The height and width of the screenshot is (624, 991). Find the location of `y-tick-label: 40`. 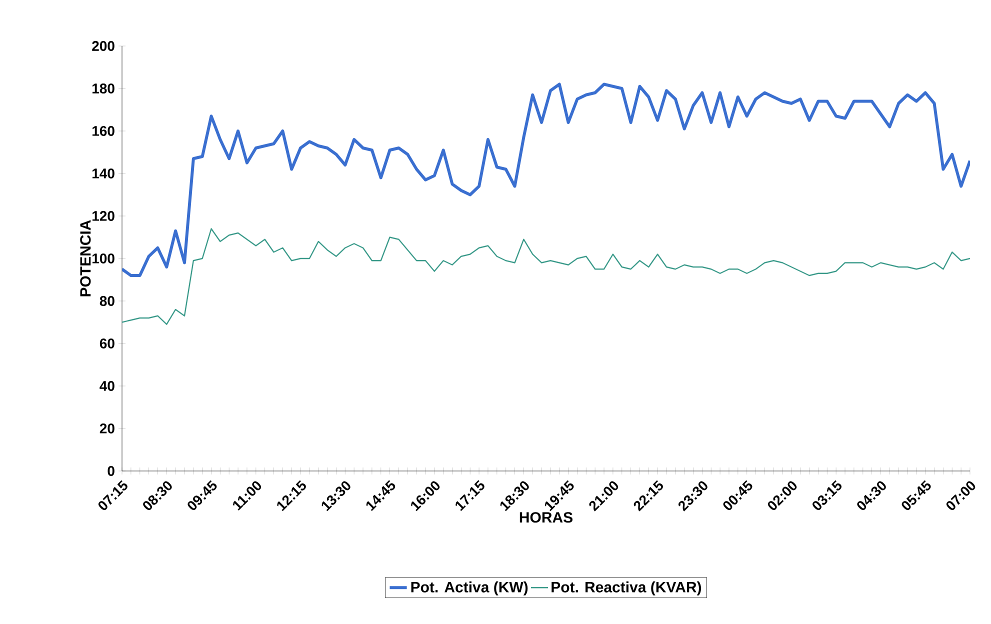

y-tick-label: 40 is located at coordinates (107, 386).